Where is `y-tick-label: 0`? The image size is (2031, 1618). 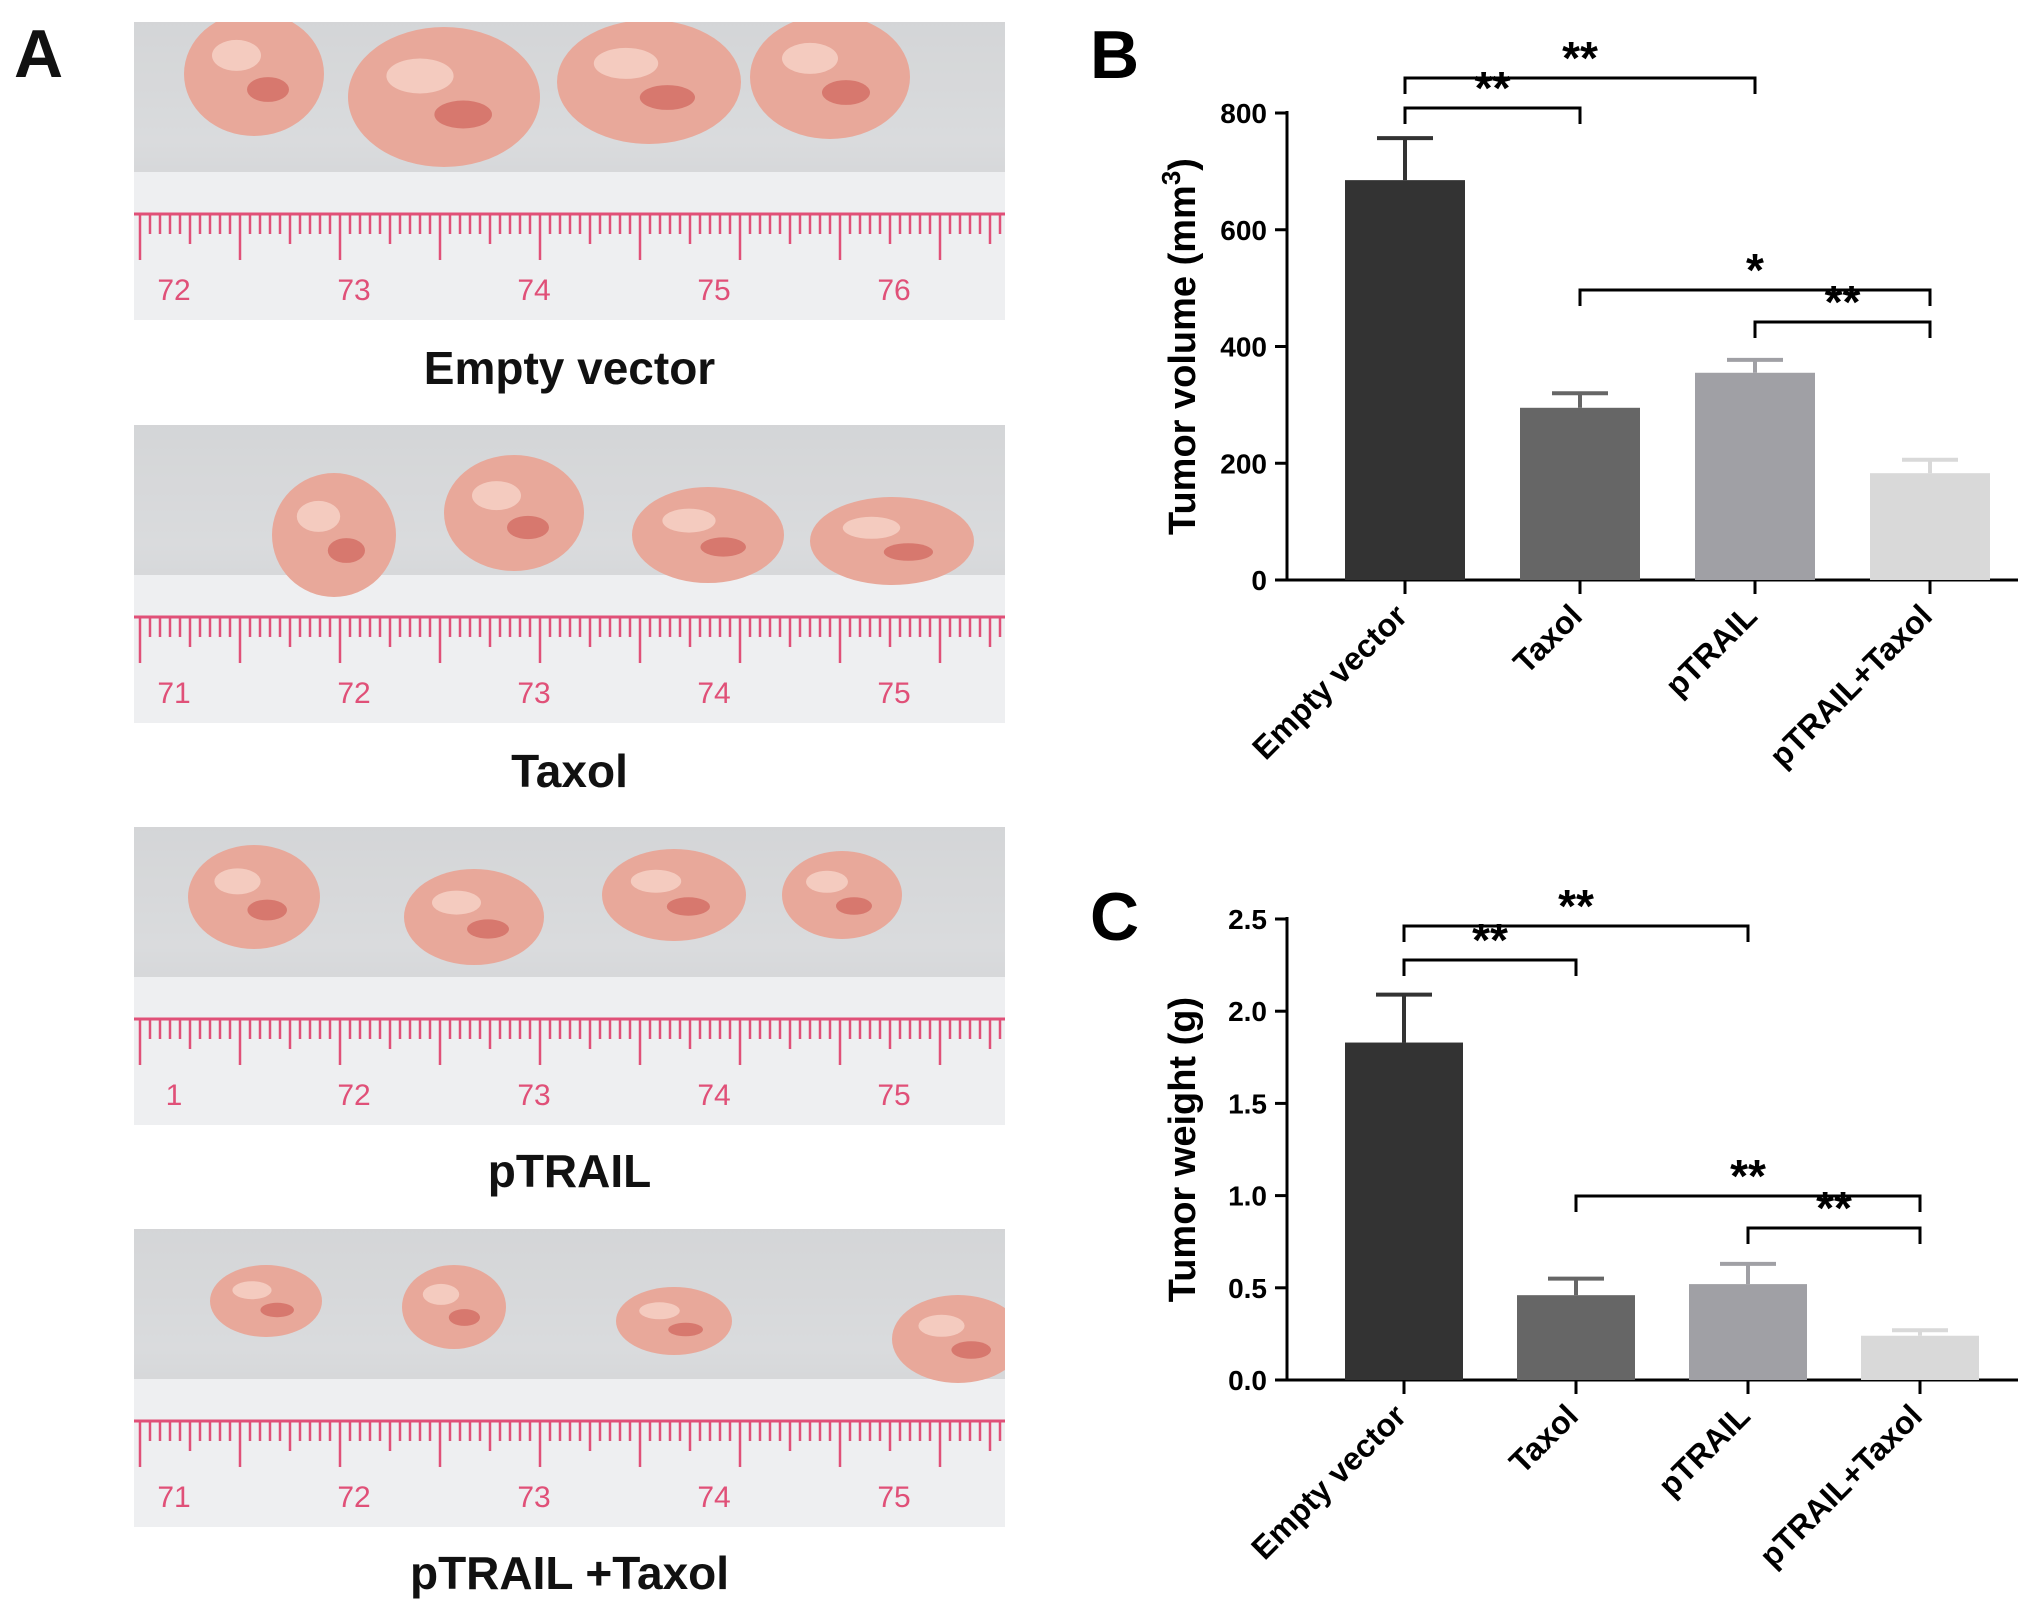 y-tick-label: 0 is located at coordinates (1259, 580).